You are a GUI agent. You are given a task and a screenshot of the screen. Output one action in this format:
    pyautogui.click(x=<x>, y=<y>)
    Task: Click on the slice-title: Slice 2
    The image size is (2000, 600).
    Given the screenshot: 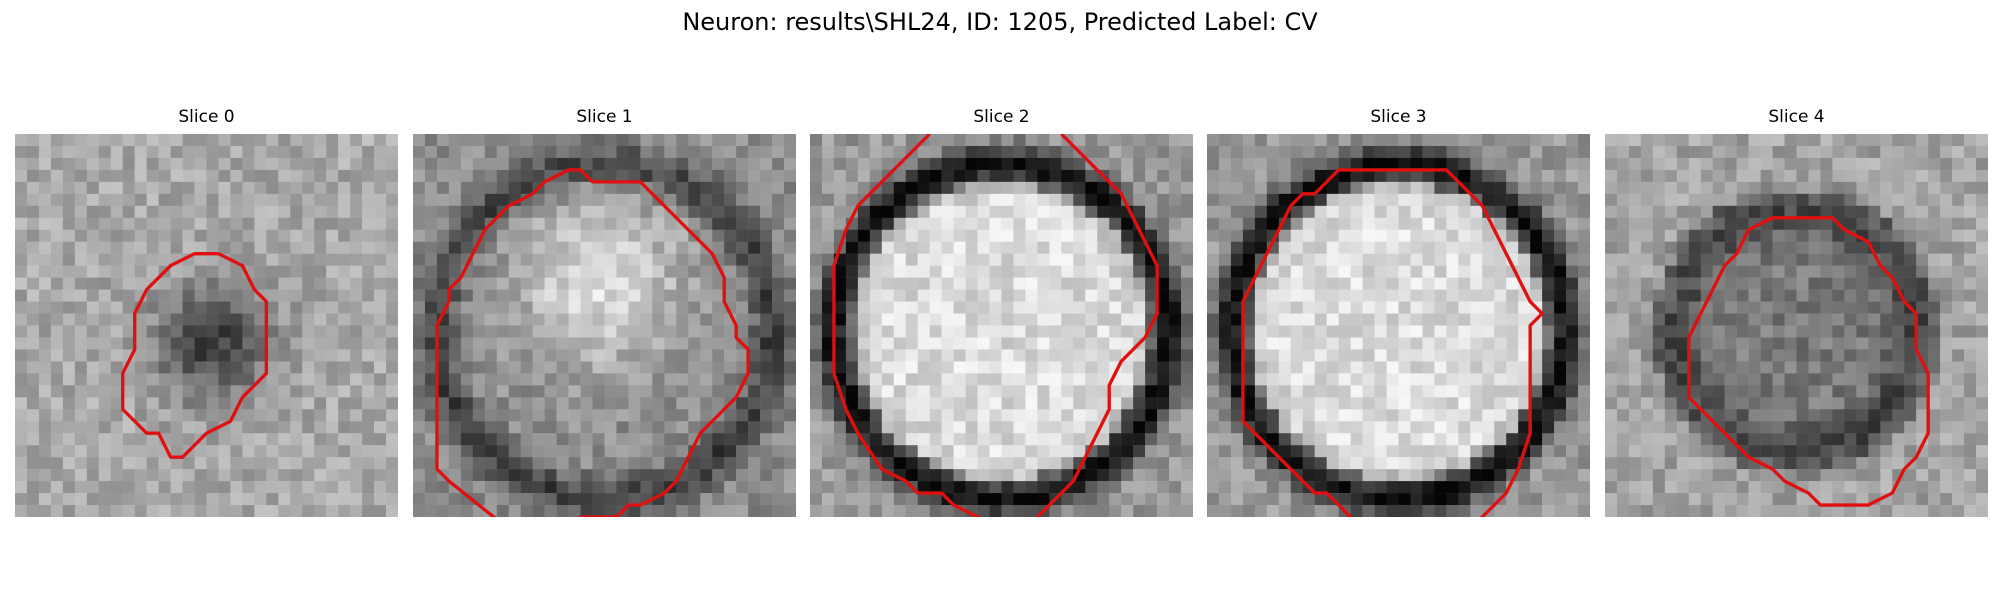 What is the action you would take?
    pyautogui.click(x=1001, y=117)
    